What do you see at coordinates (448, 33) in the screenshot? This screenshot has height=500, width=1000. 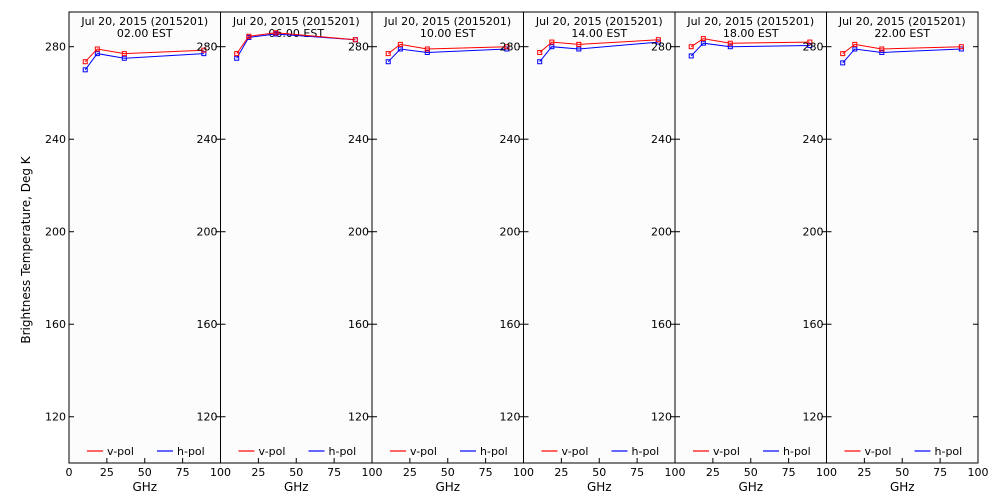 I see `panel-subtitle: 10.00 EST` at bounding box center [448, 33].